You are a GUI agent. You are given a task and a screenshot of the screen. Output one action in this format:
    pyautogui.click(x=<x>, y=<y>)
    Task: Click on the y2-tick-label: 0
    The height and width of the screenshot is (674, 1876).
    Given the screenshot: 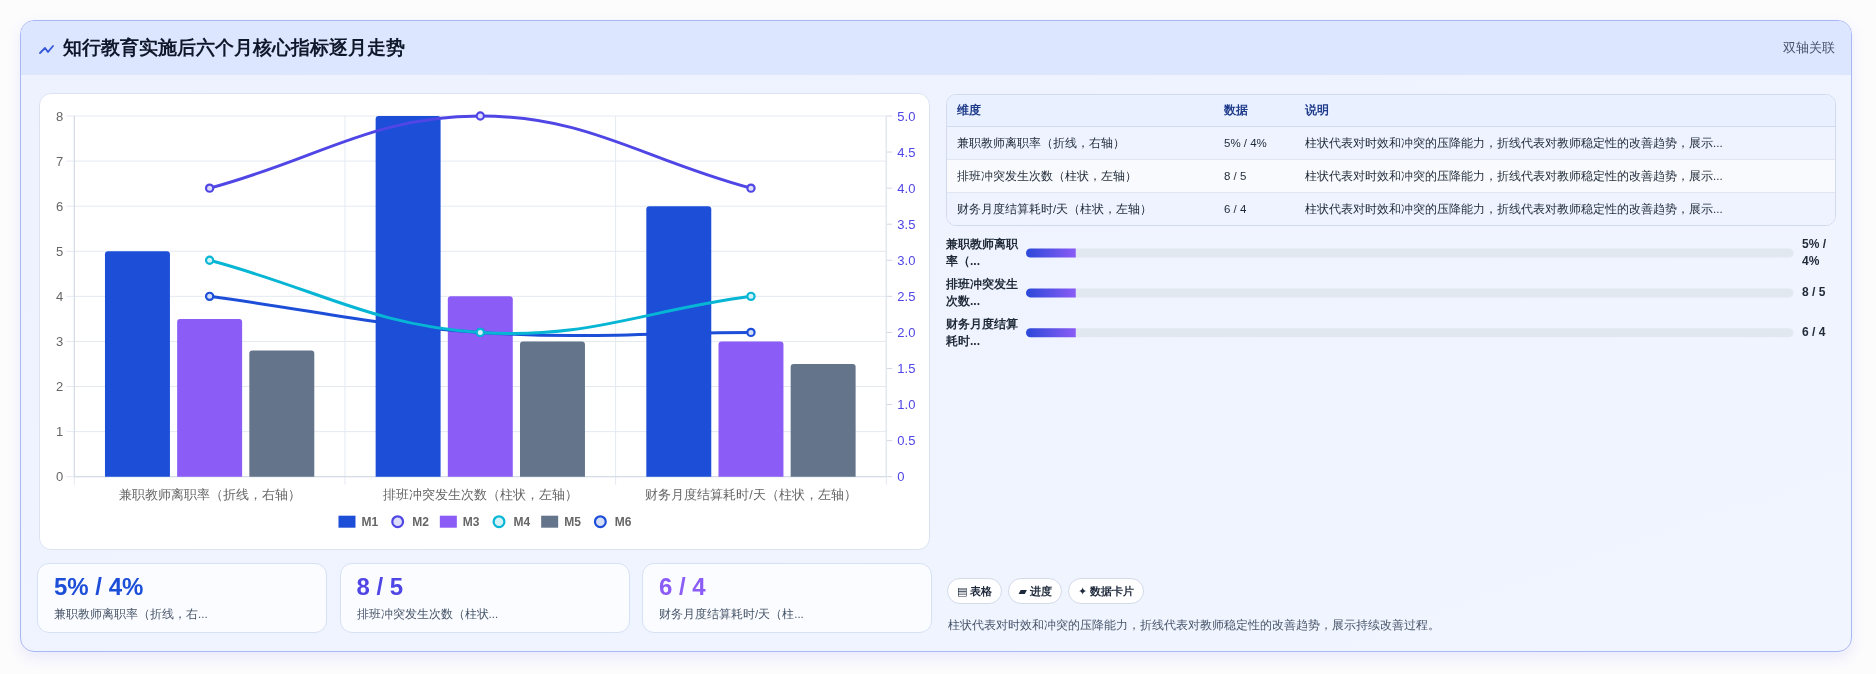 What is the action you would take?
    pyautogui.click(x=901, y=477)
    